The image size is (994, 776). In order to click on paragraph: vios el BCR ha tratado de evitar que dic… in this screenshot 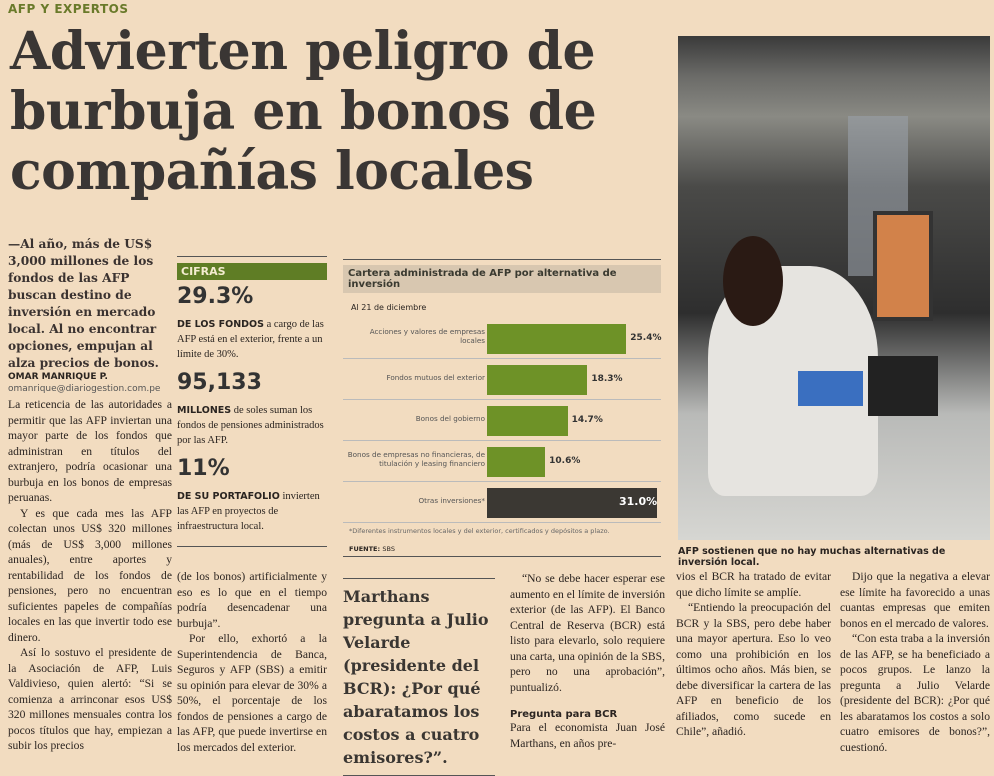, I will do `click(753, 584)`.